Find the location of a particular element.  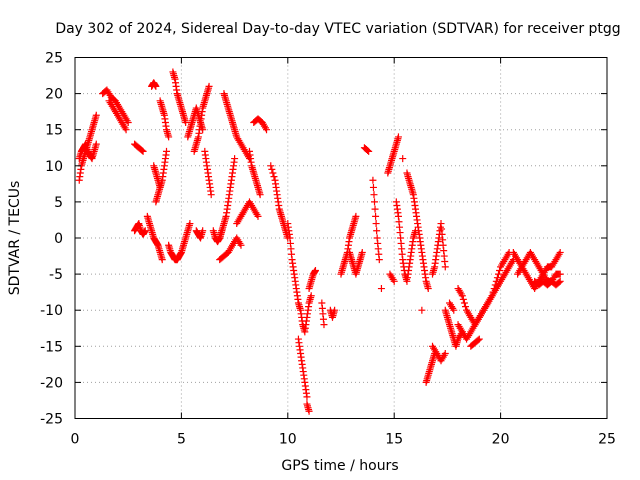

y-tick-label: 25 is located at coordinates (54, 59).